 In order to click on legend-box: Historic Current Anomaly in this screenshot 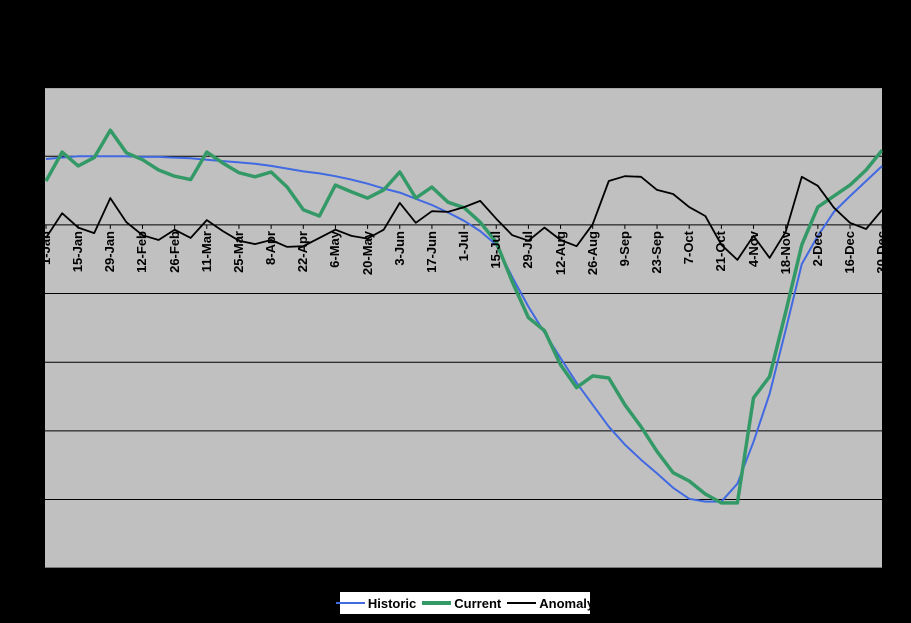, I will do `click(464, 603)`.